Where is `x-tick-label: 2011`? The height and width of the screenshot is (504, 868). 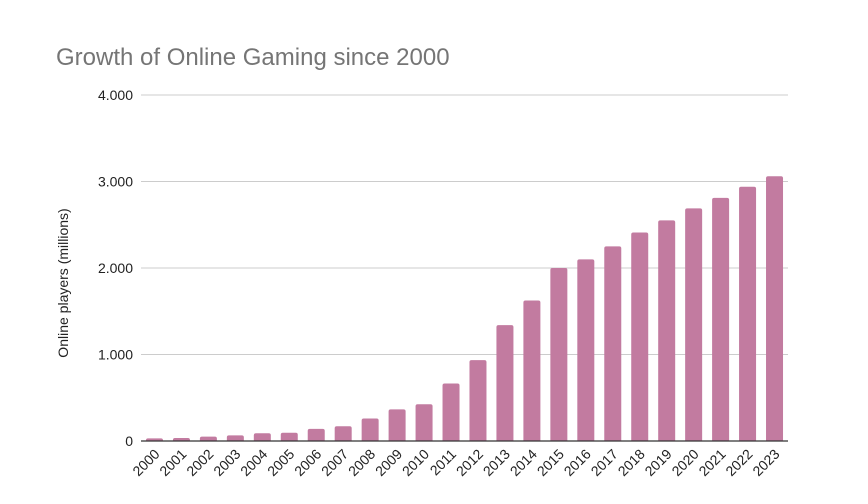 x-tick-label: 2011 is located at coordinates (443, 462).